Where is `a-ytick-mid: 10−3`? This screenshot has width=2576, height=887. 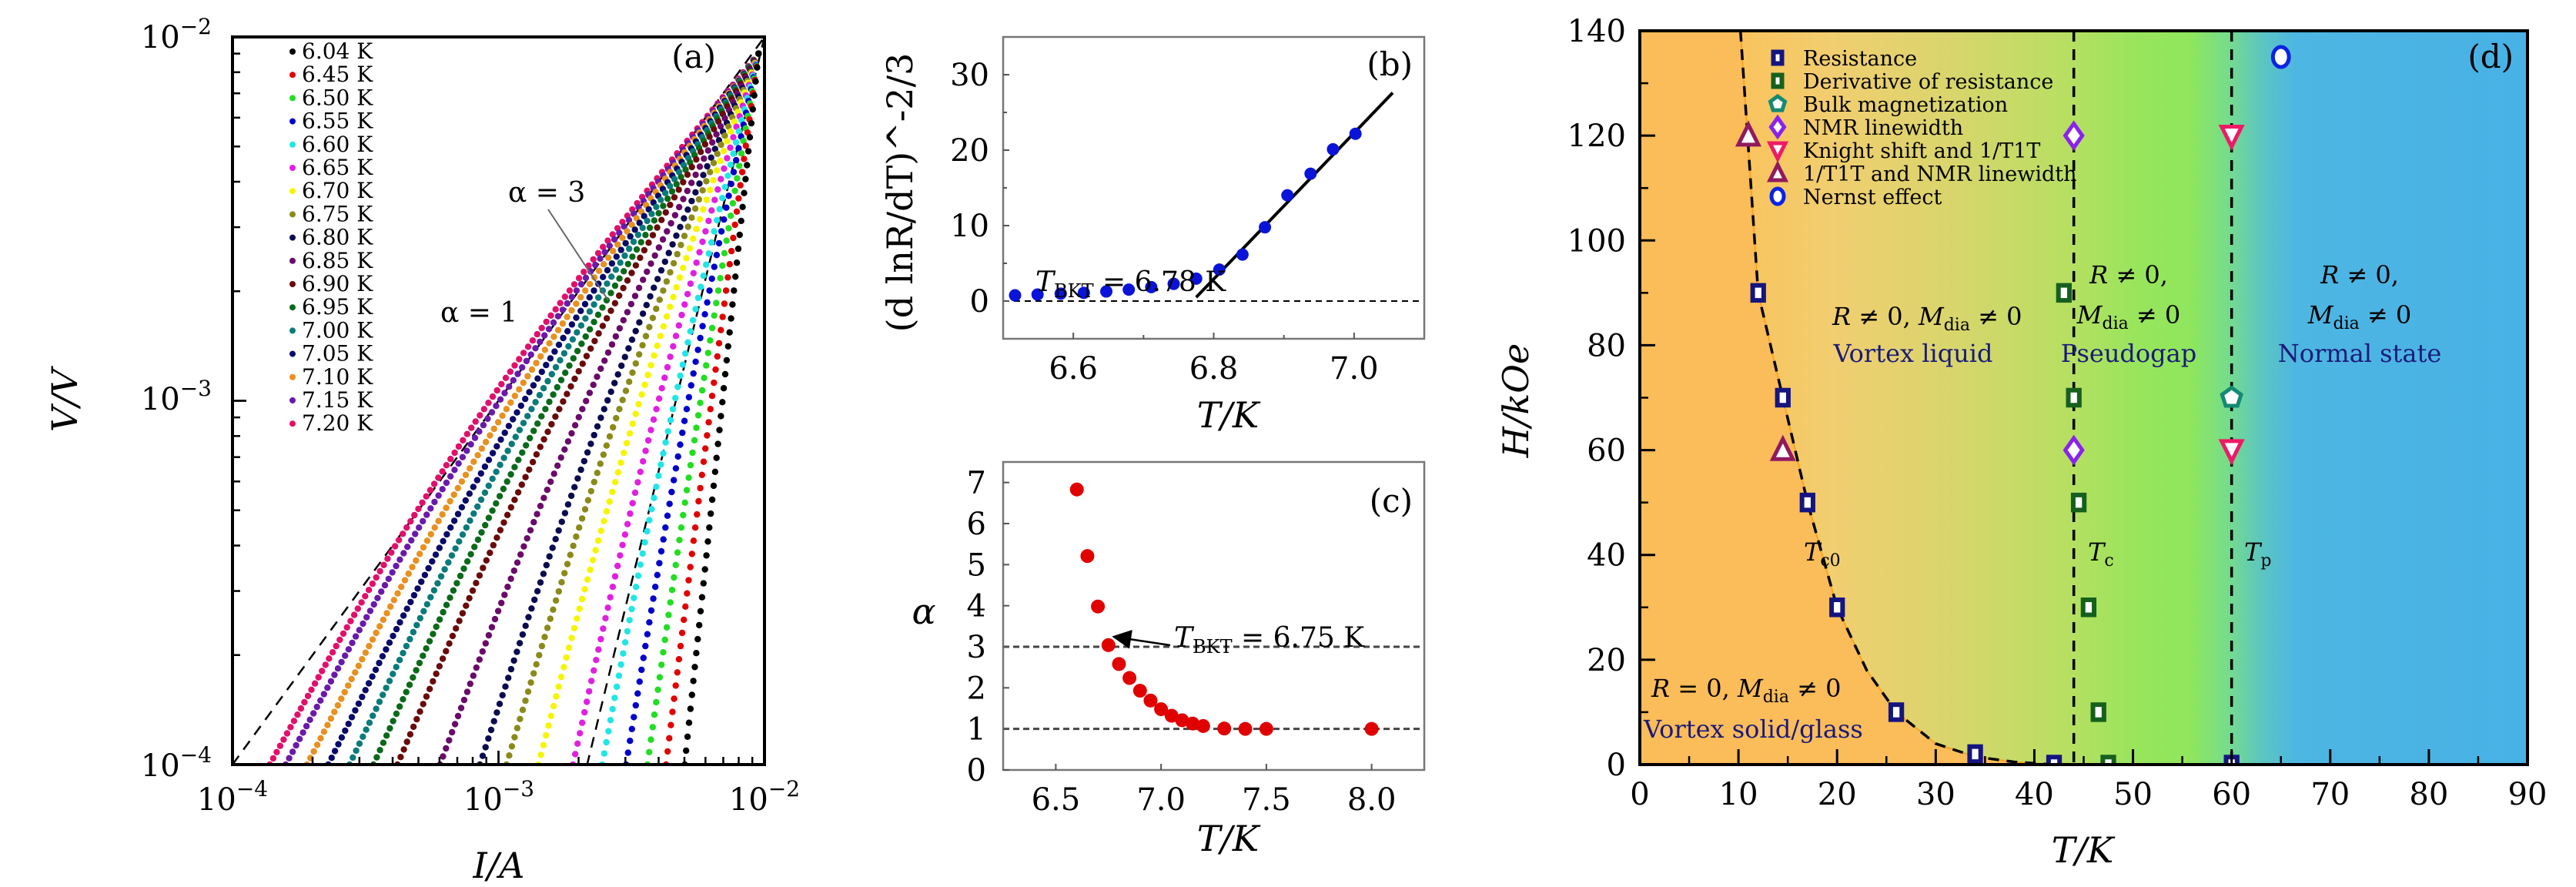
a-ytick-mid: 10−3 is located at coordinates (177, 396).